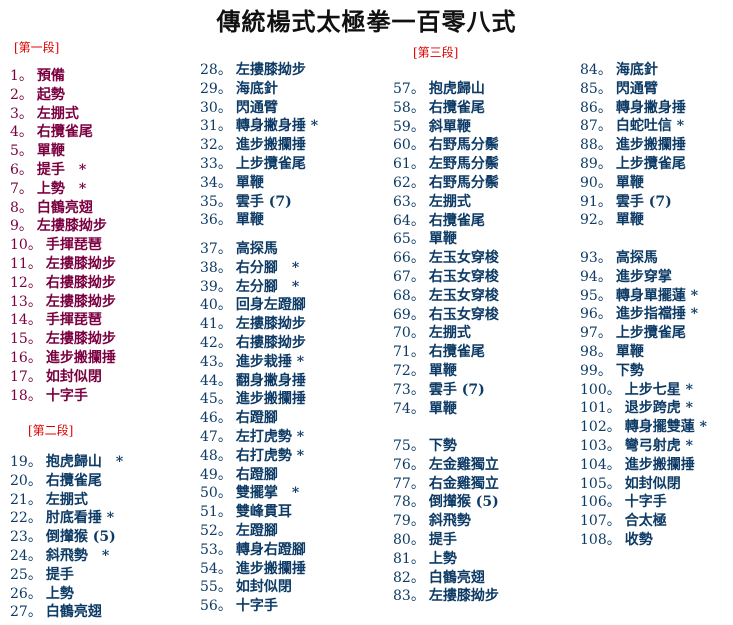 The image size is (733, 625). Describe the element at coordinates (652, 483) in the screenshot. I see `form-name: 如封似閉` at that location.